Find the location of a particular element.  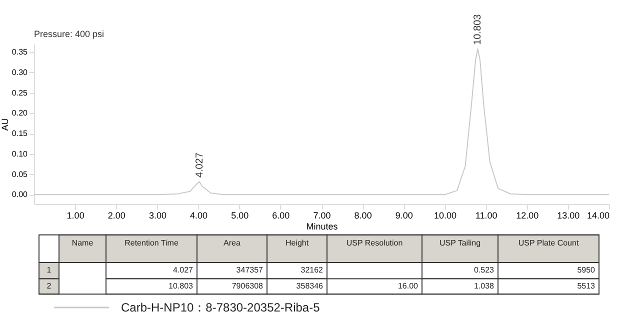

x-tick-label: 3.00 is located at coordinates (157, 215).